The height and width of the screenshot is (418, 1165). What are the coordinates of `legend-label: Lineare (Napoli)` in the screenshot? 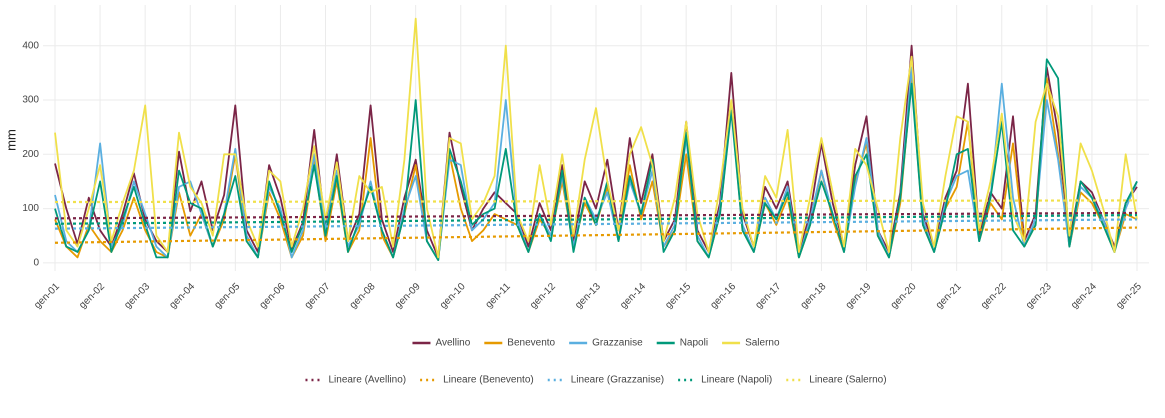 It's located at (736, 380).